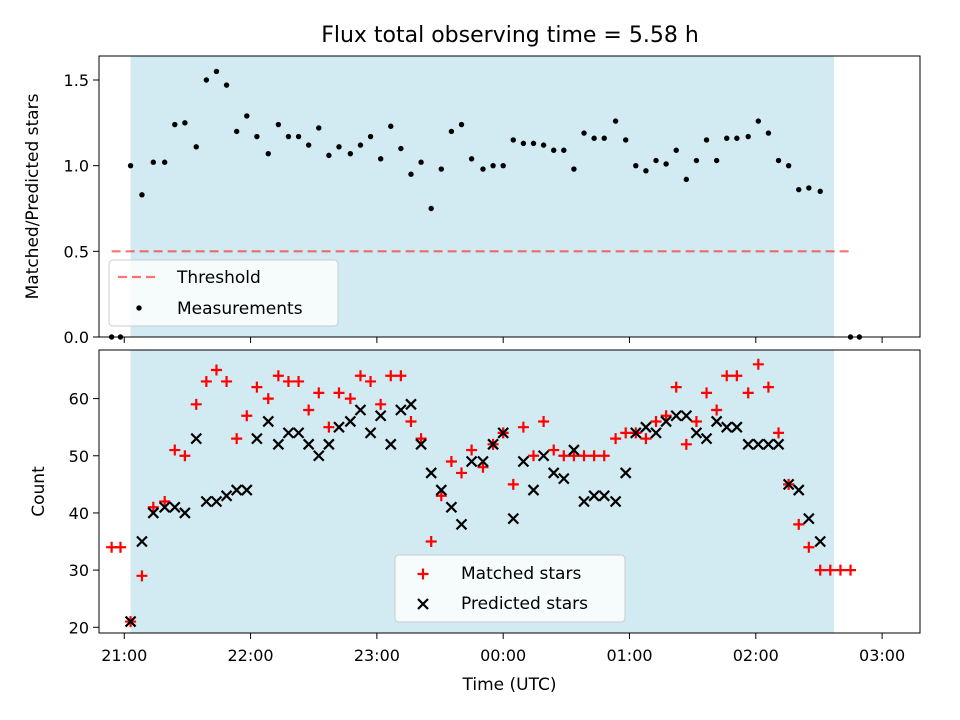  Describe the element at coordinates (218, 278) in the screenshot. I see `threshold-legend-label: Threshold` at that location.